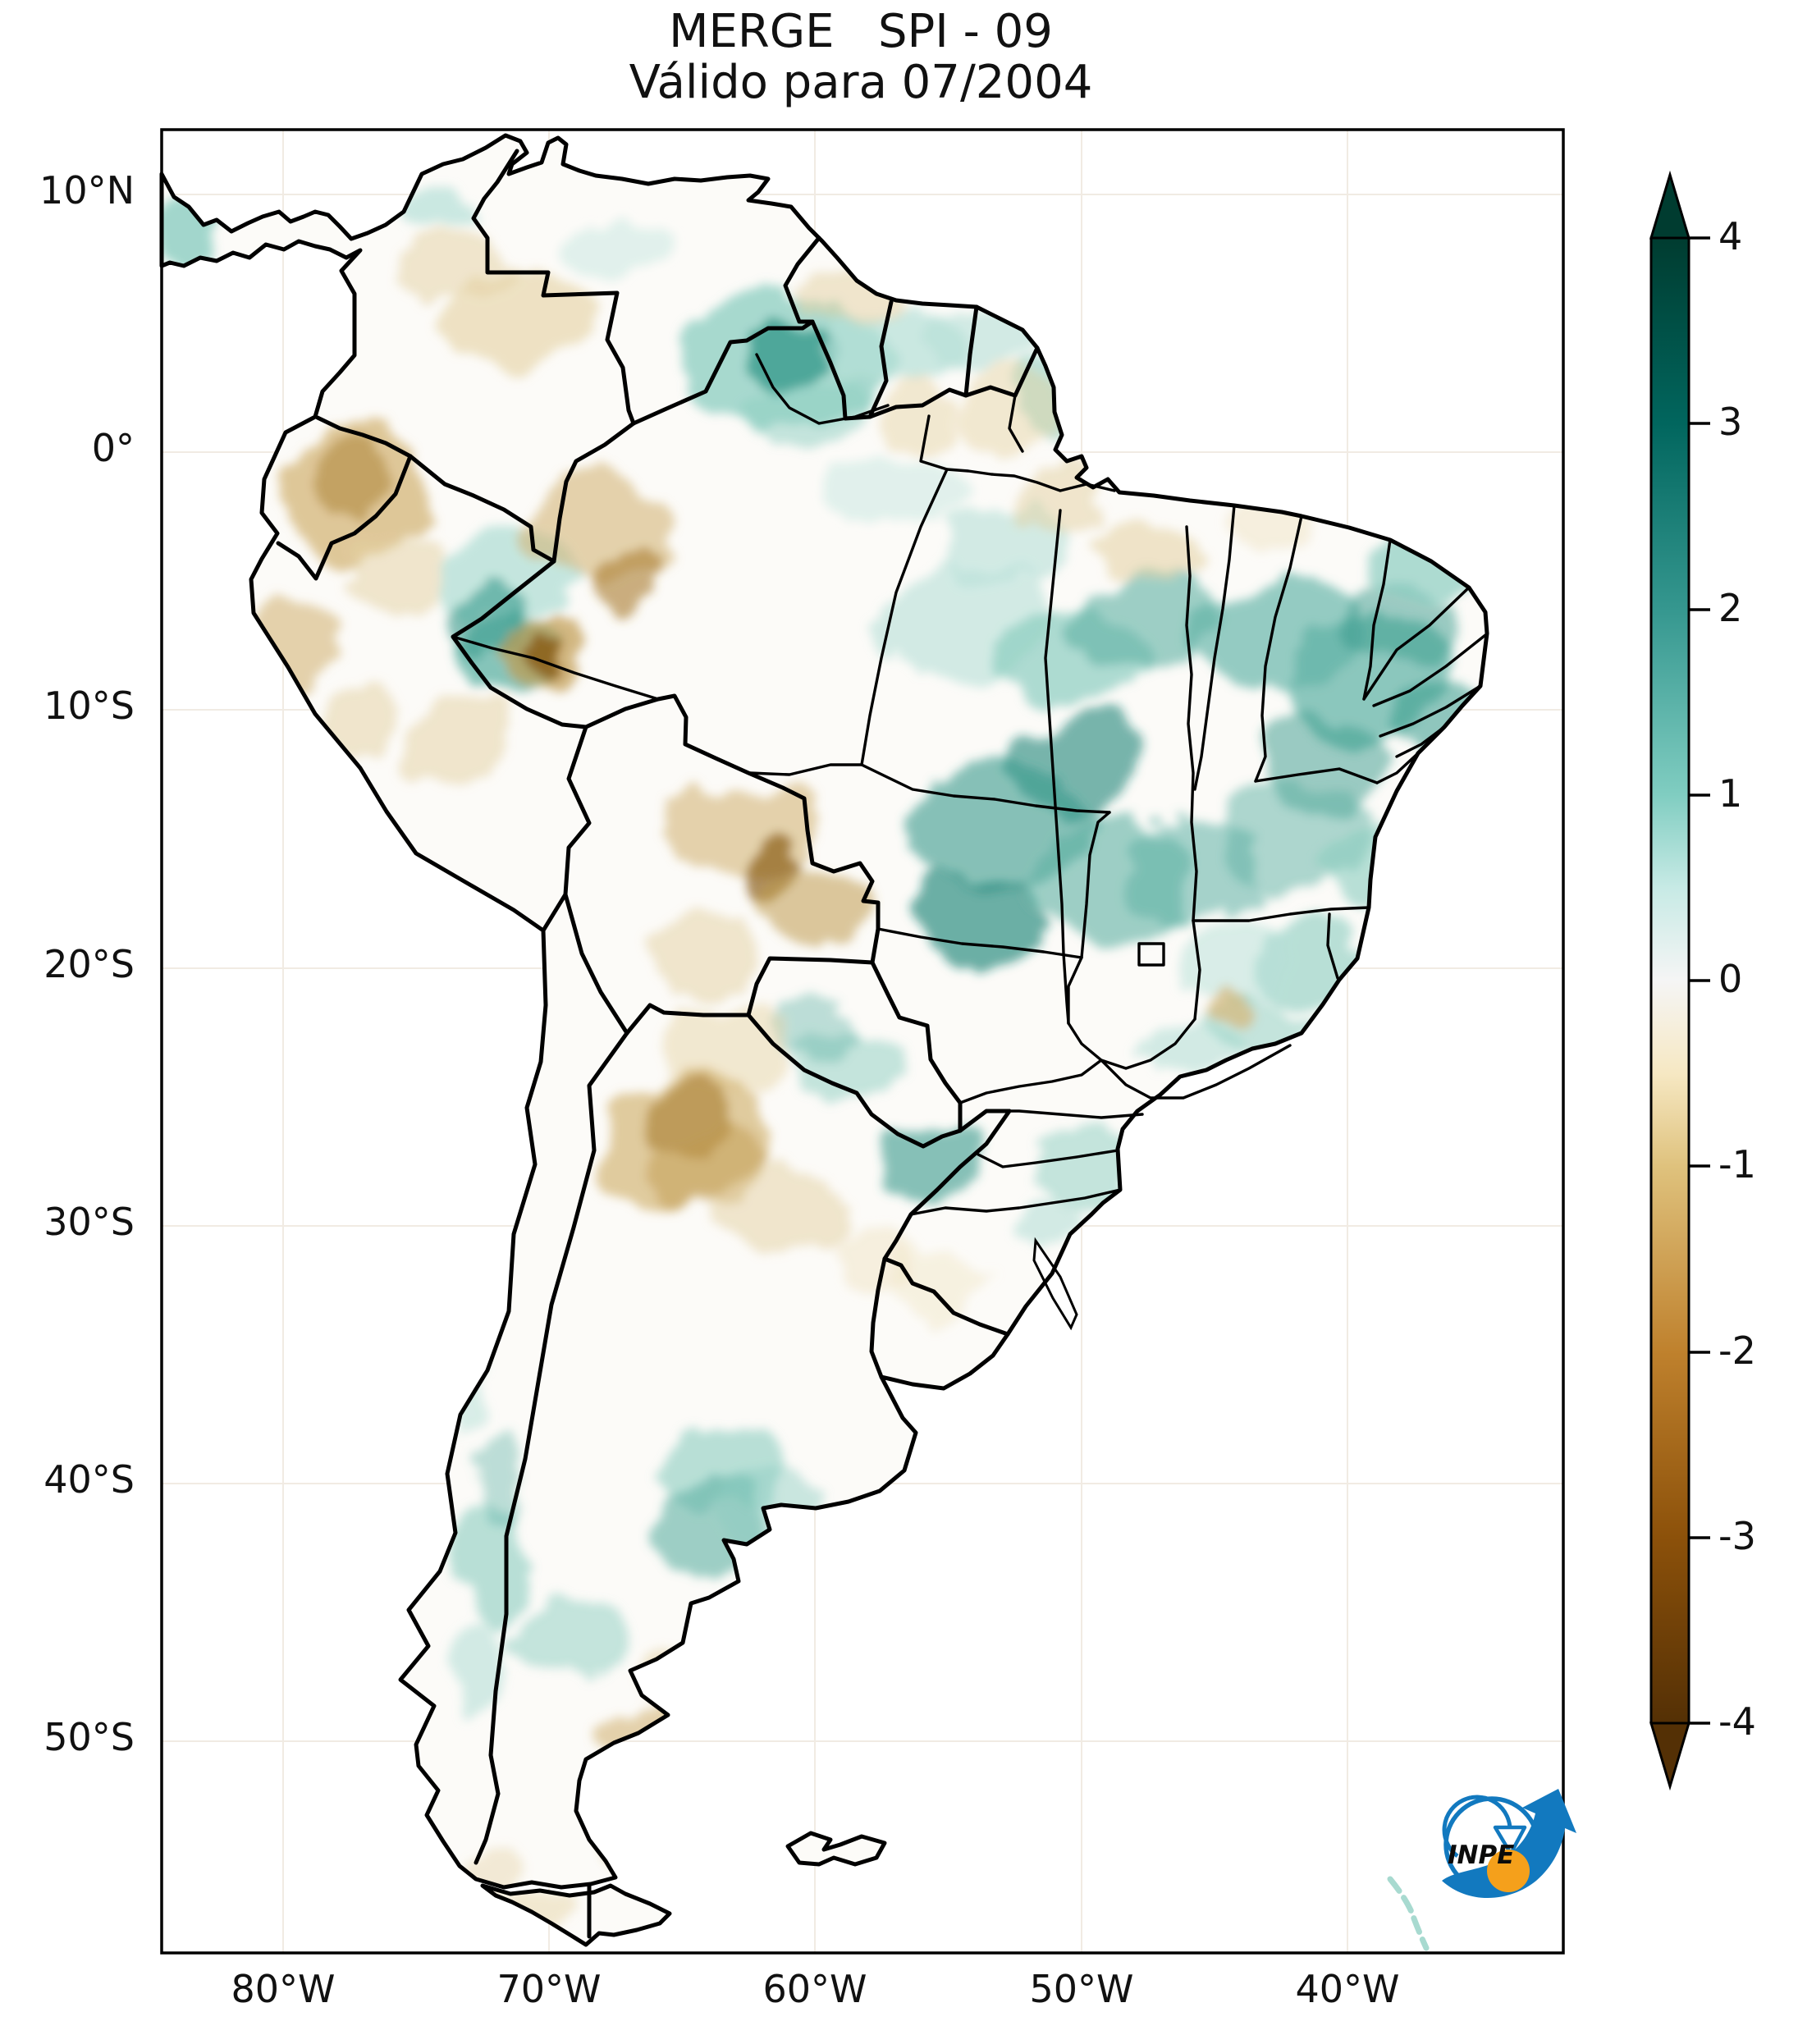  I want to click on inpe-logo: INPE, so click(1509, 1844).